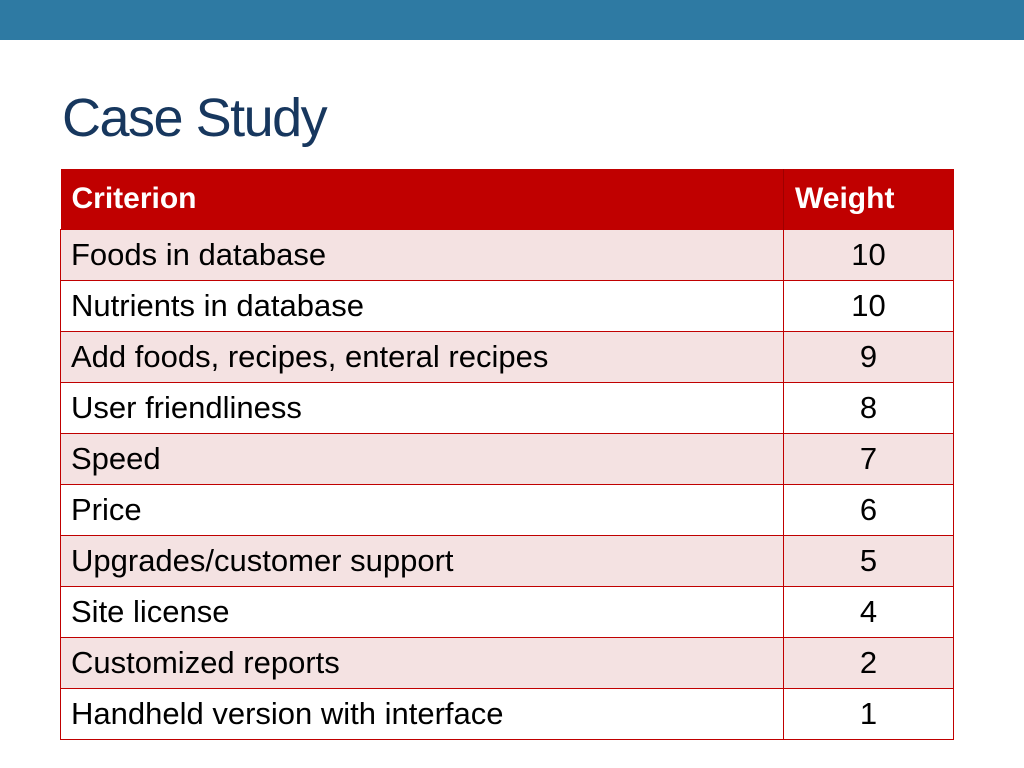 The width and height of the screenshot is (1024, 768). What do you see at coordinates (868, 356) in the screenshot?
I see `weight-cell: 9` at bounding box center [868, 356].